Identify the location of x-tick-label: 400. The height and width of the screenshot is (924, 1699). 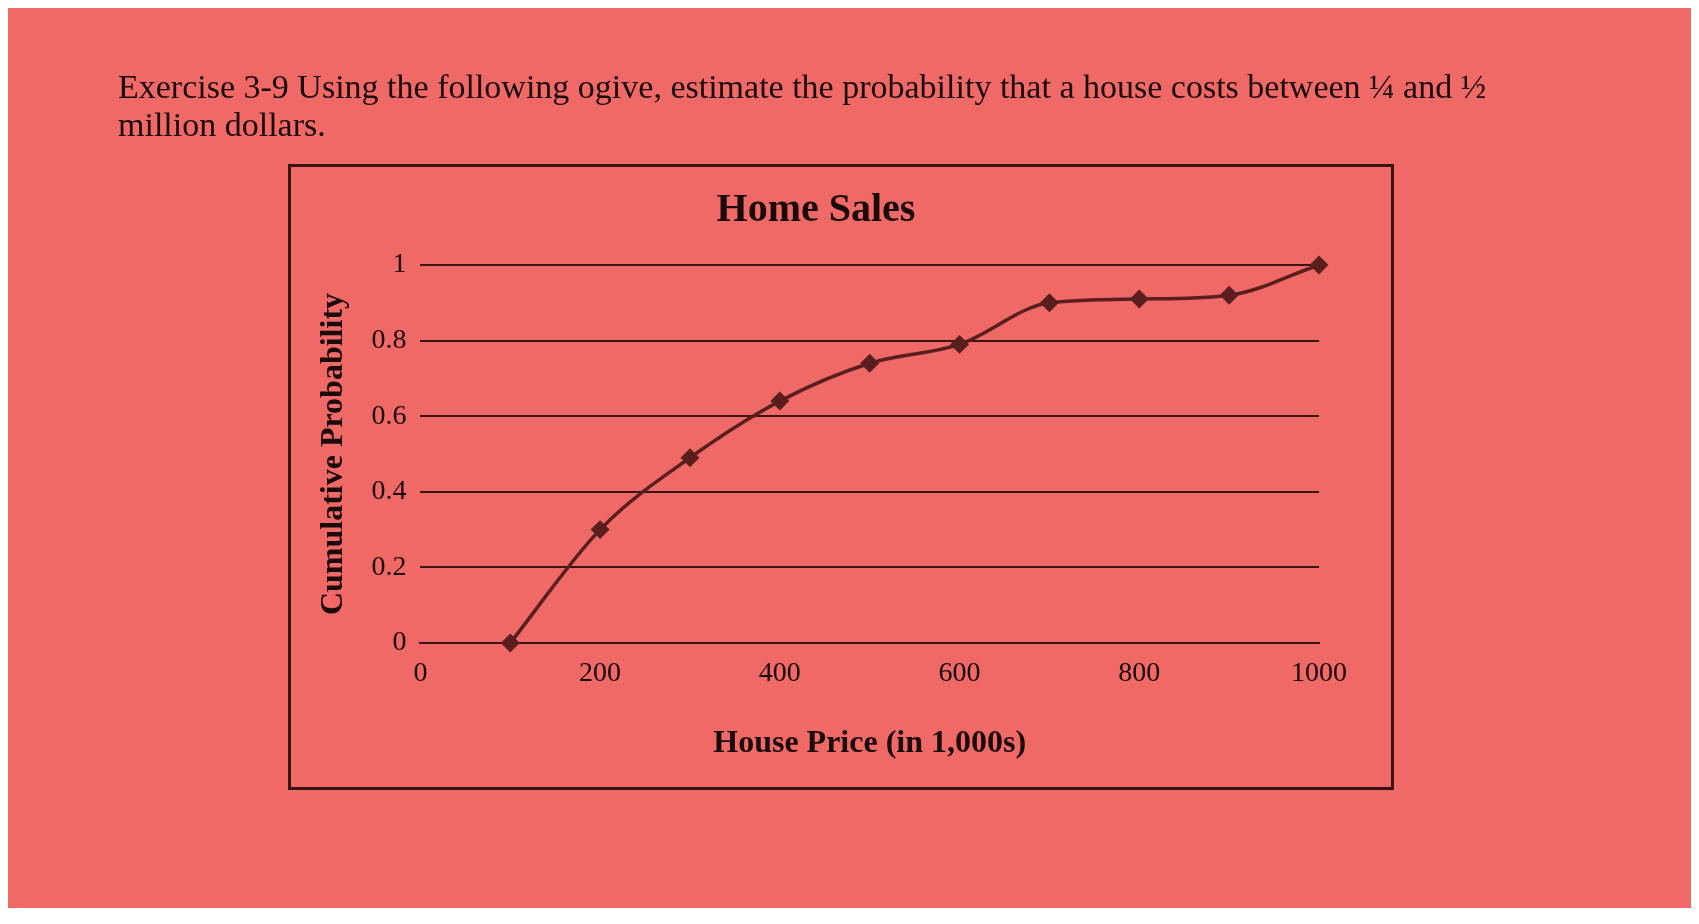
(779, 672).